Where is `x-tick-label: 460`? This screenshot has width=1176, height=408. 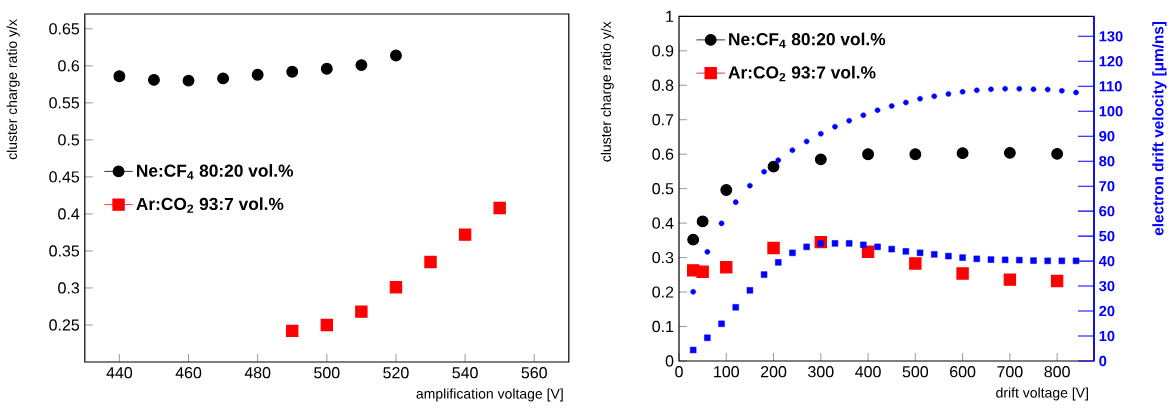
x-tick-label: 460 is located at coordinates (188, 373).